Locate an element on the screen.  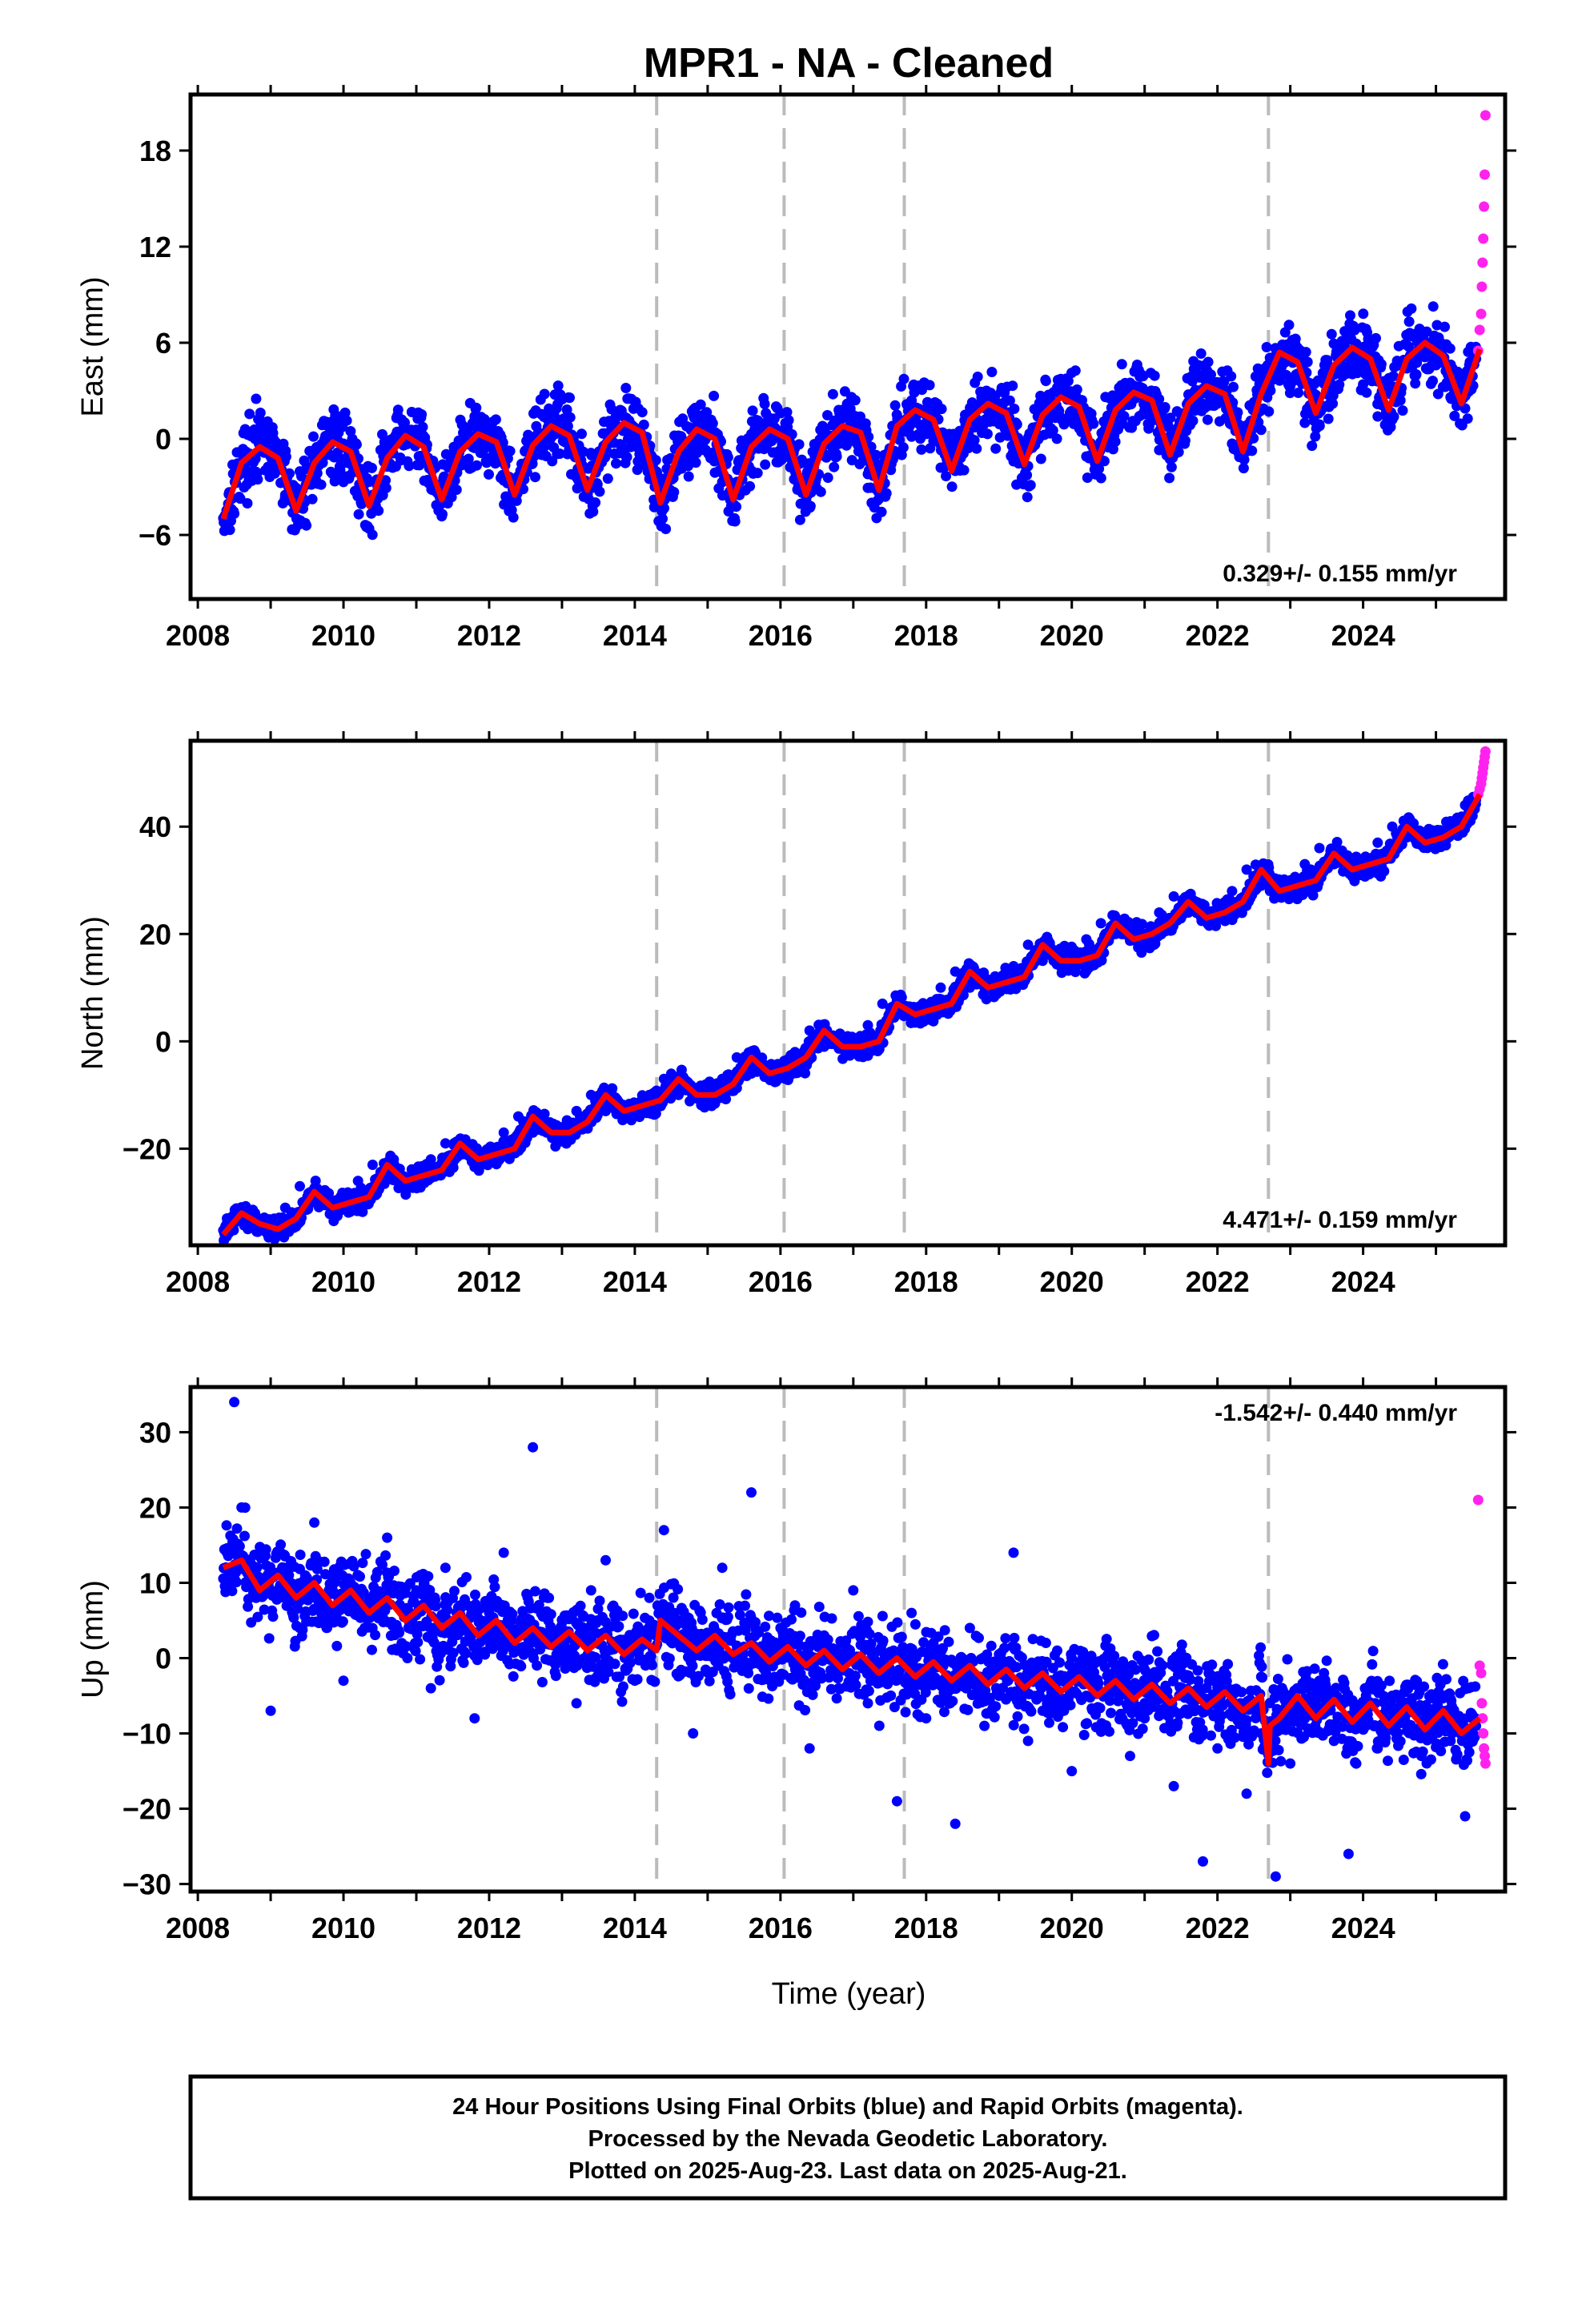
x-tick-label: 2008 is located at coordinates (198, 1281).